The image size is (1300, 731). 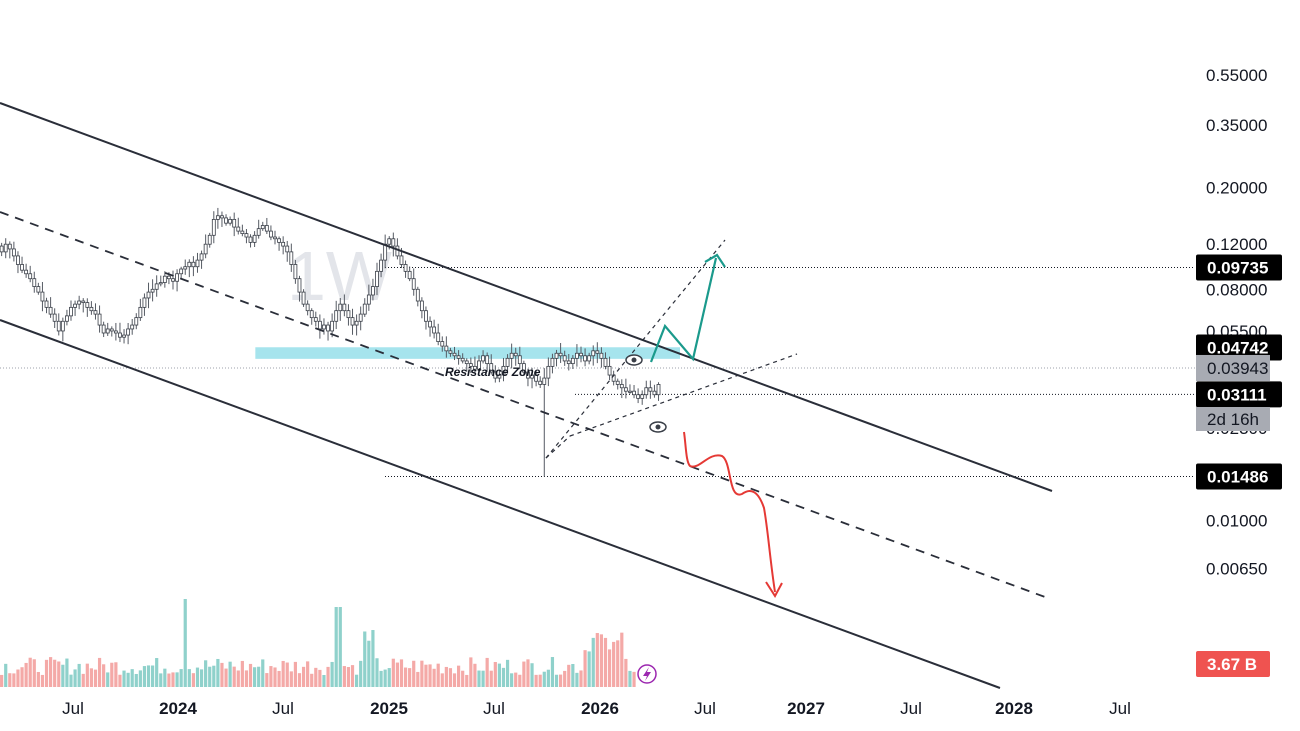 I want to click on y-tick-label: 0.08000, so click(x=1236, y=289).